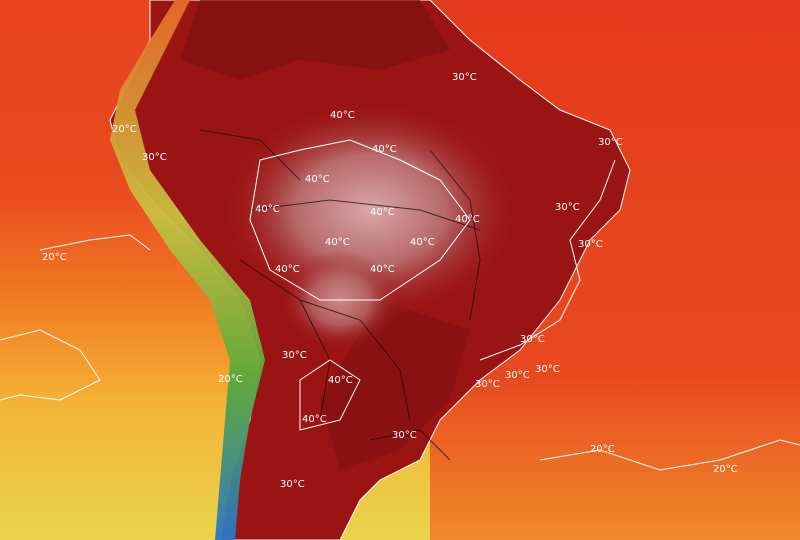 This screenshot has width=800, height=540. I want to click on heat-zone-north, so click(315, 40).